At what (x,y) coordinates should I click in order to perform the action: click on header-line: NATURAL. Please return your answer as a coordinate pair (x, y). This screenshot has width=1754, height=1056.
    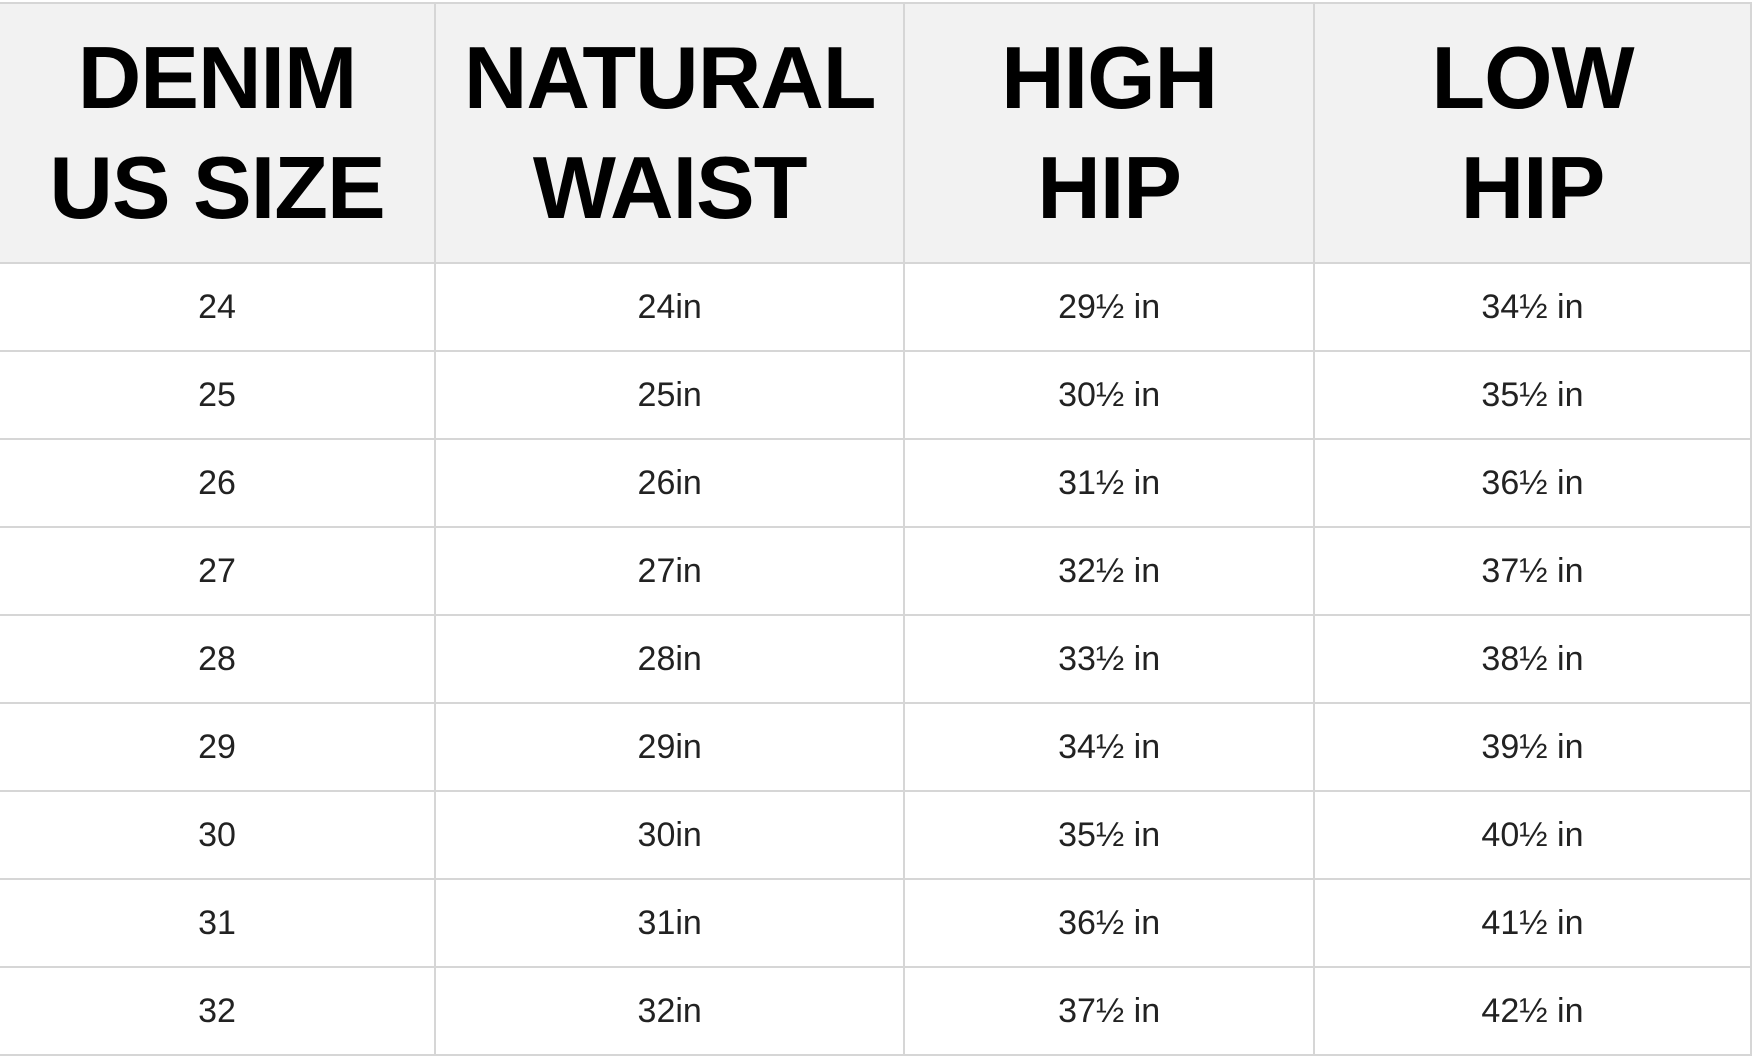
    Looking at the image, I should click on (670, 77).